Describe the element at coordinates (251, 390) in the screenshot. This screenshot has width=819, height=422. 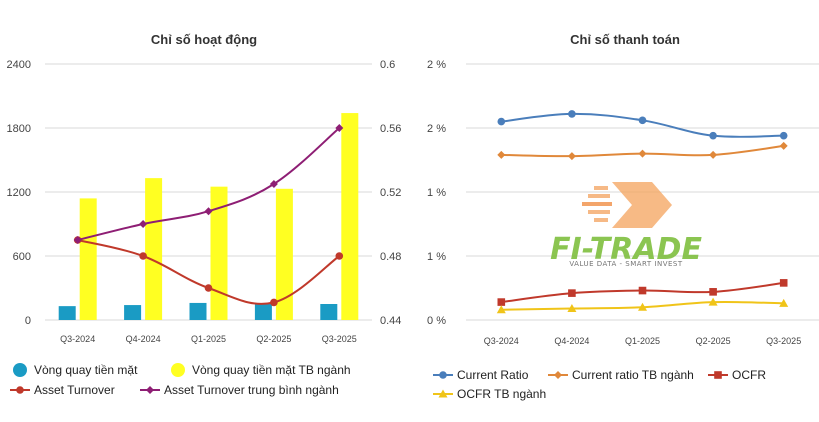
I see `legend-label: Asset Turnover trung bình ngành` at that location.